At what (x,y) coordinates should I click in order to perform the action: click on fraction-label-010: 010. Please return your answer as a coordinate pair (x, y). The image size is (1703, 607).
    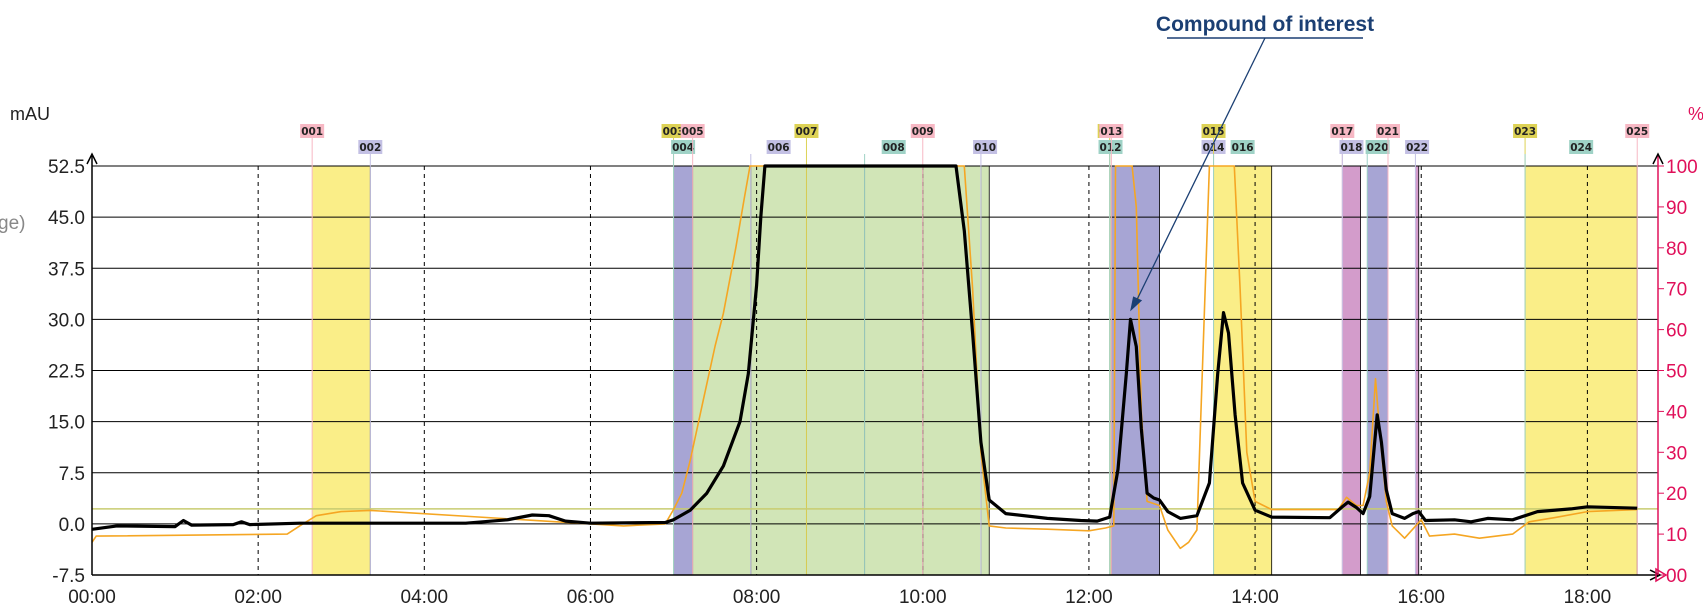
    Looking at the image, I should click on (985, 148).